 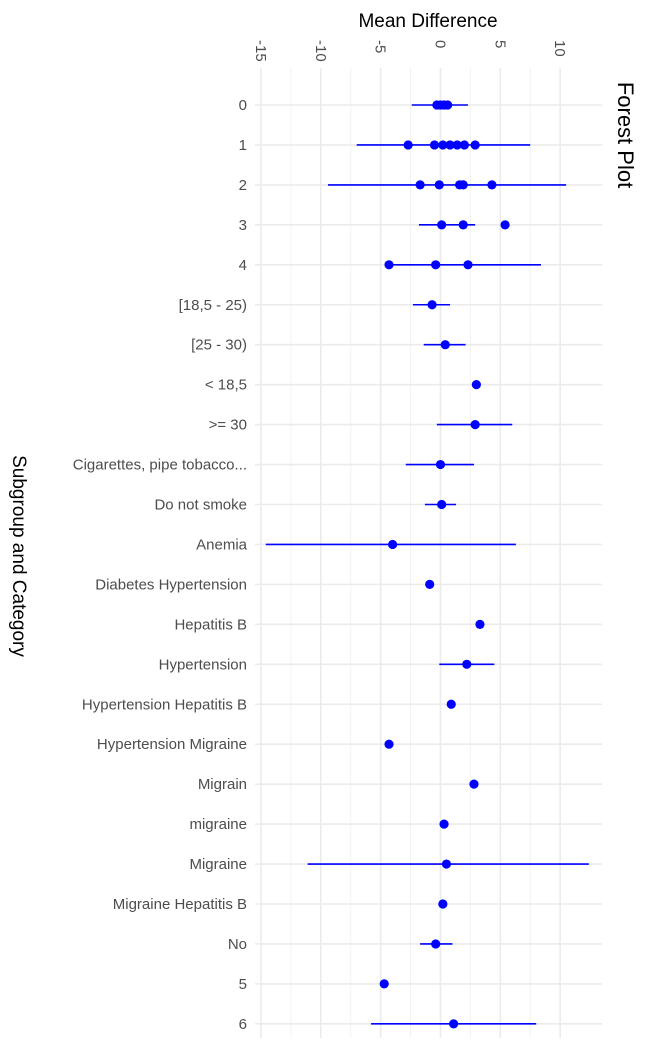 What do you see at coordinates (237, 944) in the screenshot?
I see `category-label: No` at bounding box center [237, 944].